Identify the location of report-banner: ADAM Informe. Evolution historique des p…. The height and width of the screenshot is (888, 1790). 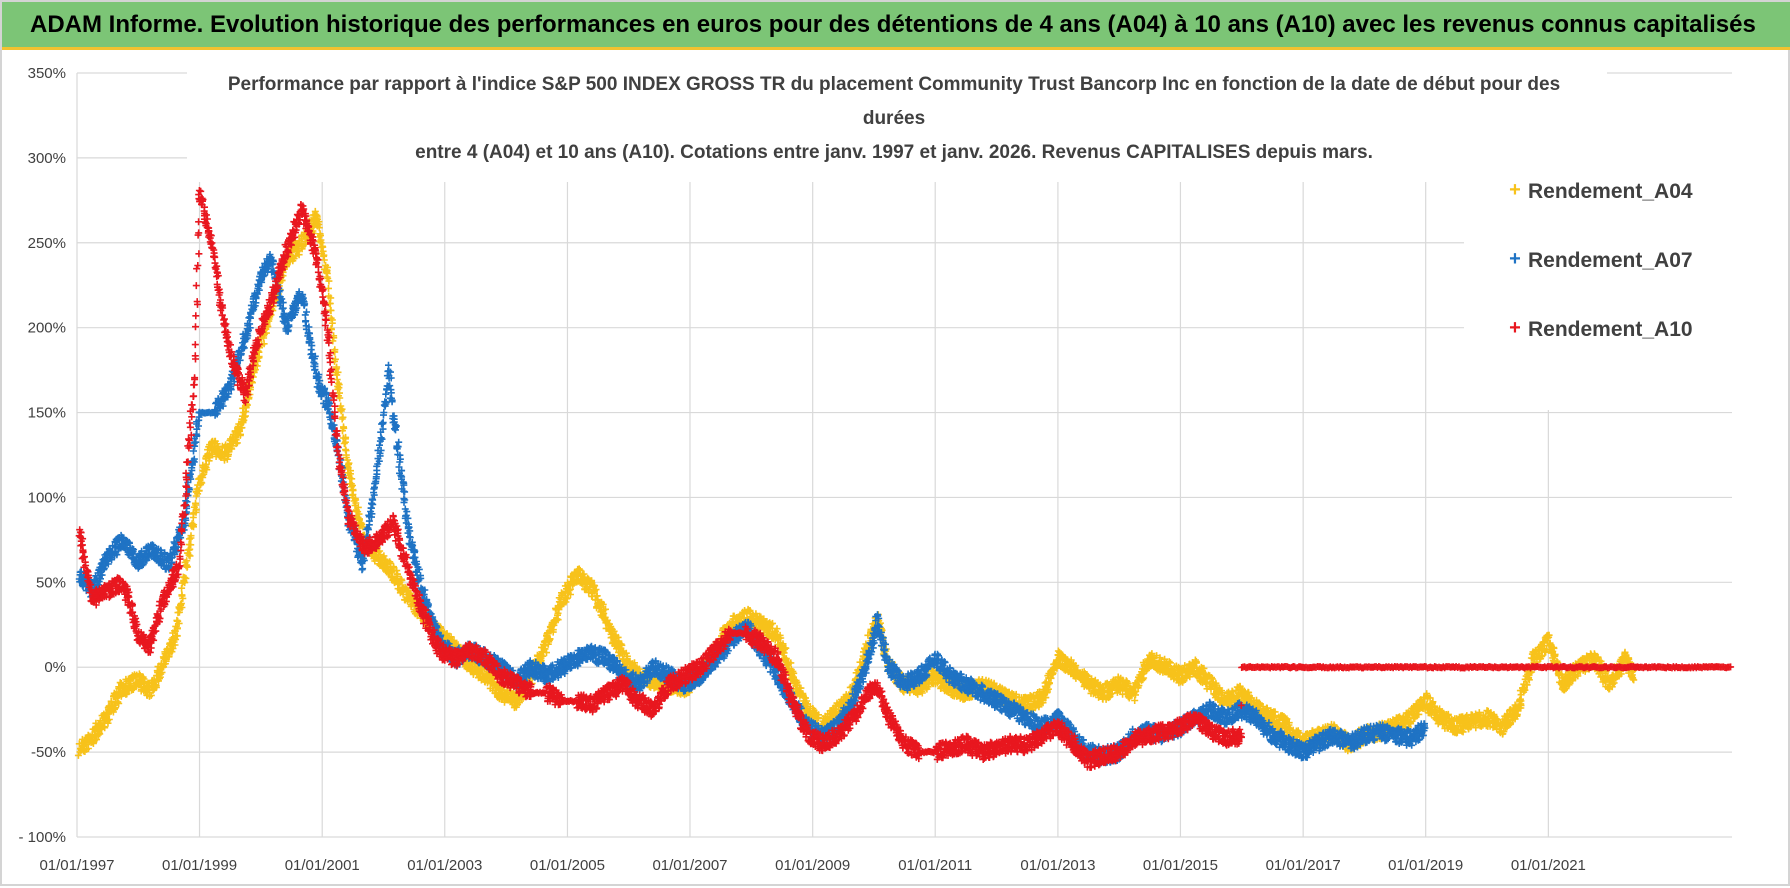
(896, 26).